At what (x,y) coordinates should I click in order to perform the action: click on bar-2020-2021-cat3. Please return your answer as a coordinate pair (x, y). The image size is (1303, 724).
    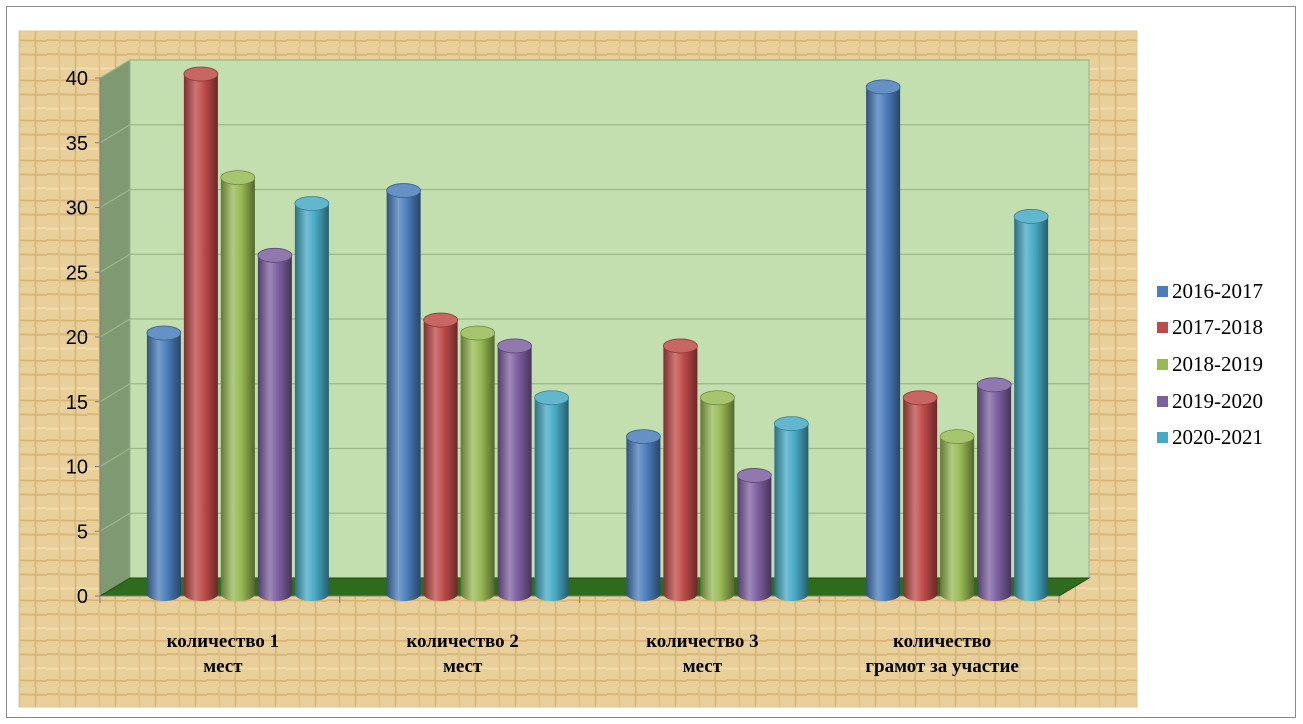
    Looking at the image, I should click on (791, 508).